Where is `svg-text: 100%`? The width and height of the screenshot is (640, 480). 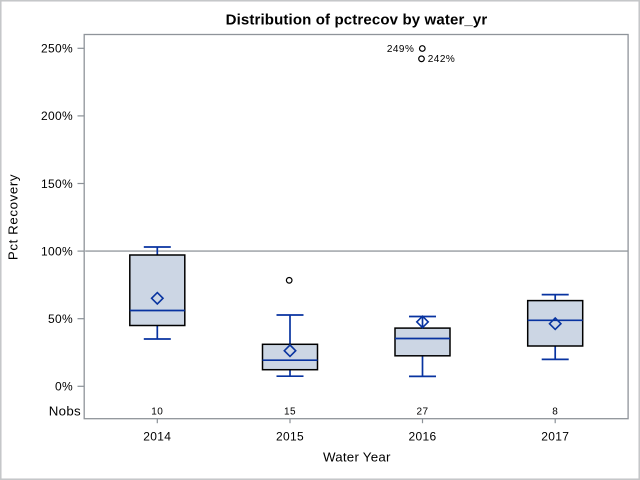
svg-text: 100% is located at coordinates (57, 251).